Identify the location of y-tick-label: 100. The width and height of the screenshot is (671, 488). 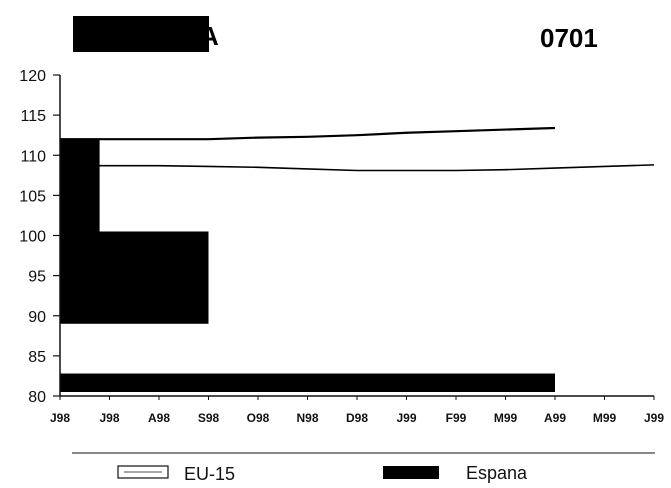
(32, 237).